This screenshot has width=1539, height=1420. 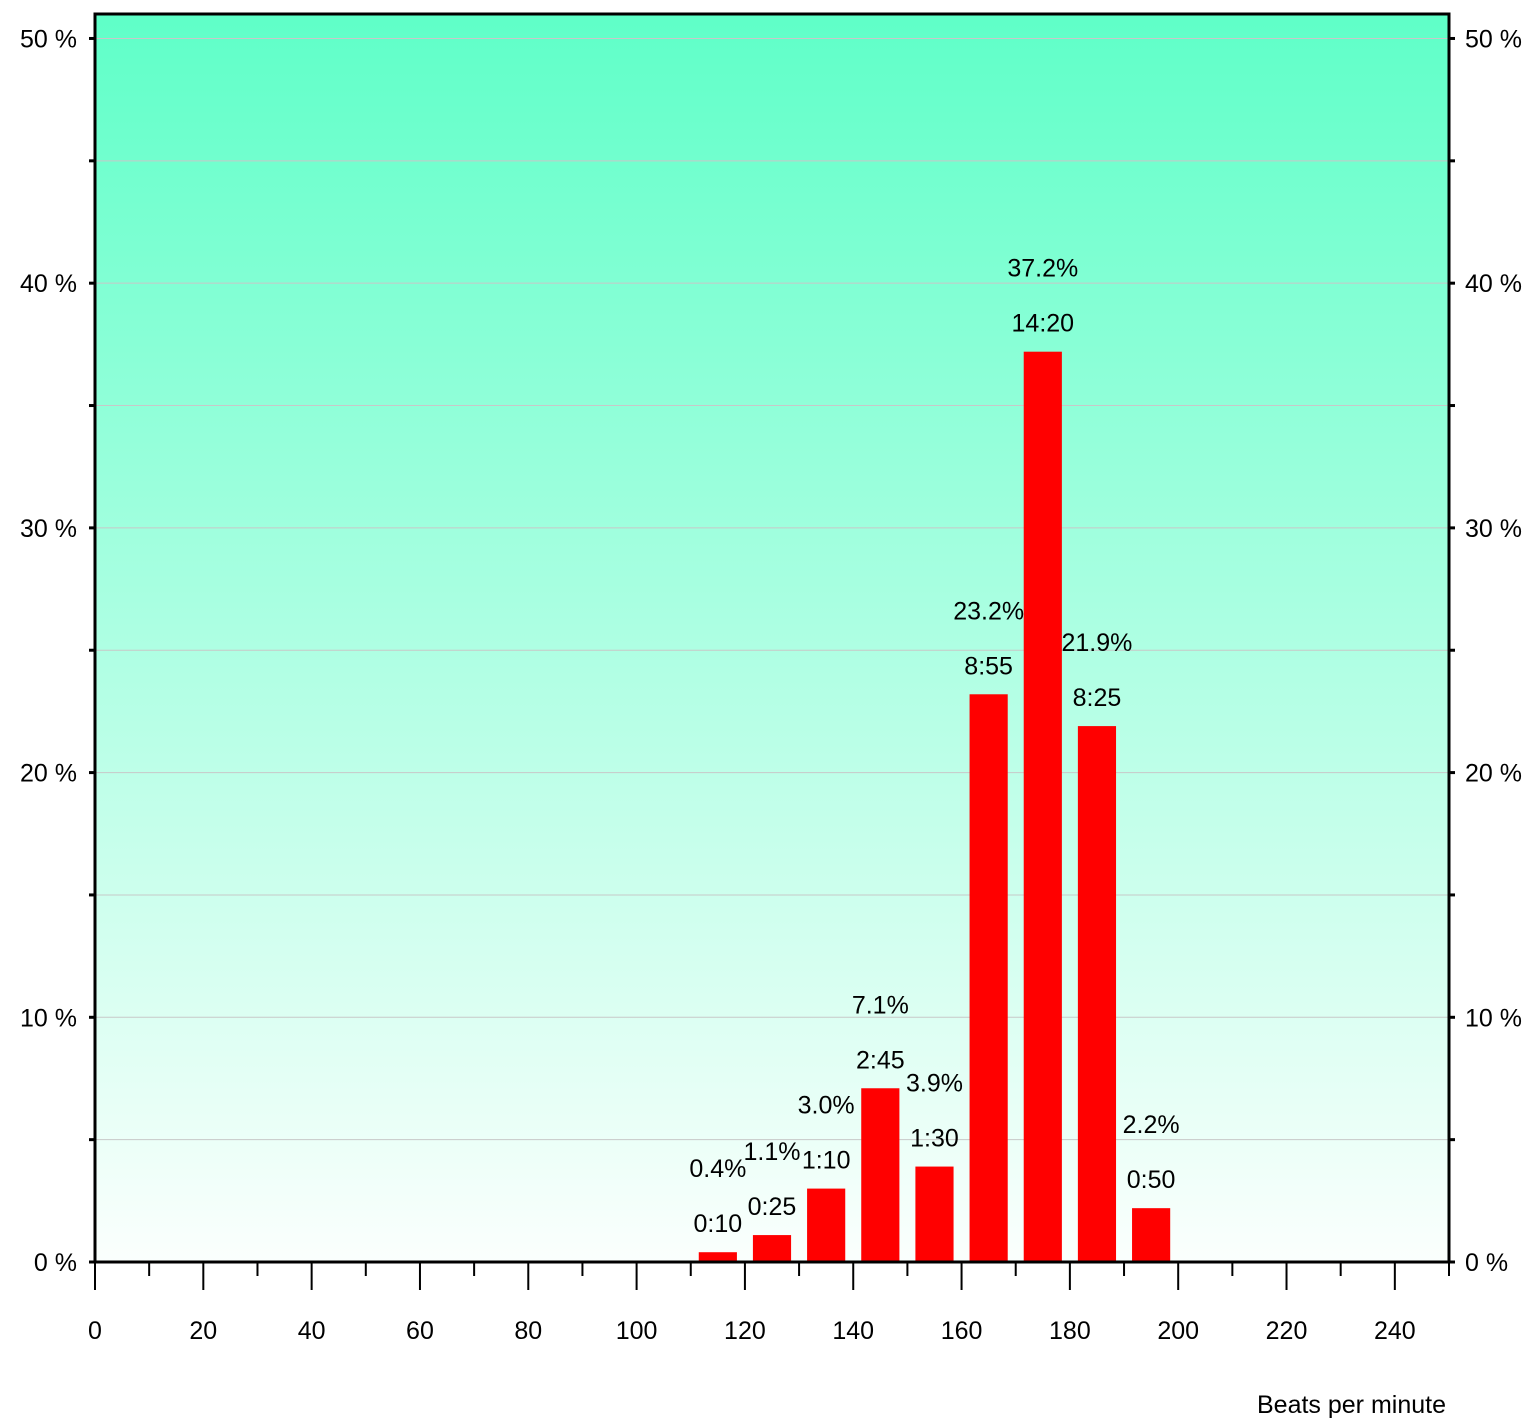 What do you see at coordinates (48, 284) in the screenshot?
I see `y-tick-label-left: 40 %` at bounding box center [48, 284].